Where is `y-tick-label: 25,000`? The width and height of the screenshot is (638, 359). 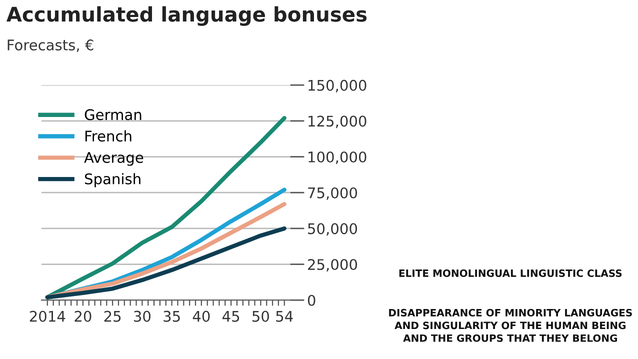 y-tick-label: 25,000 is located at coordinates (333, 265).